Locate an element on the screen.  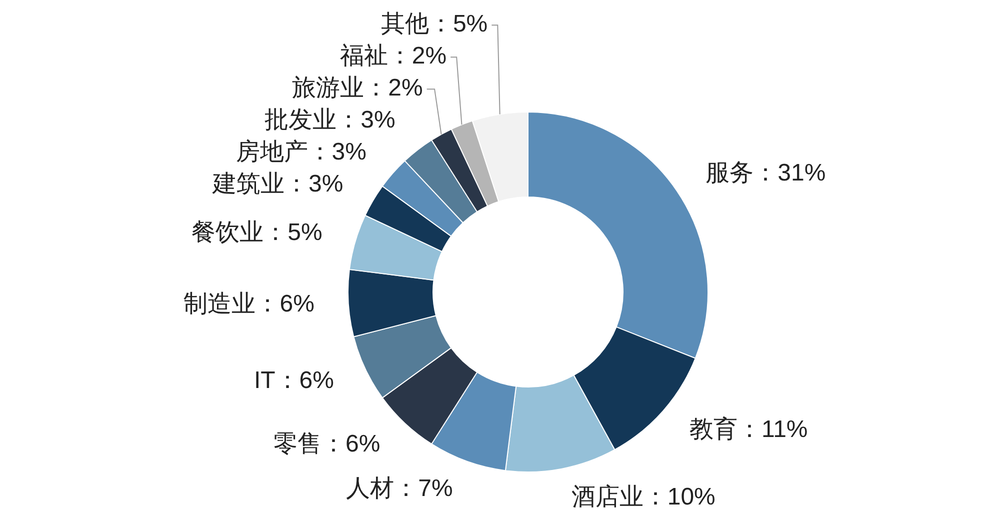
slice-label: 人材：7% is located at coordinates (399, 488).